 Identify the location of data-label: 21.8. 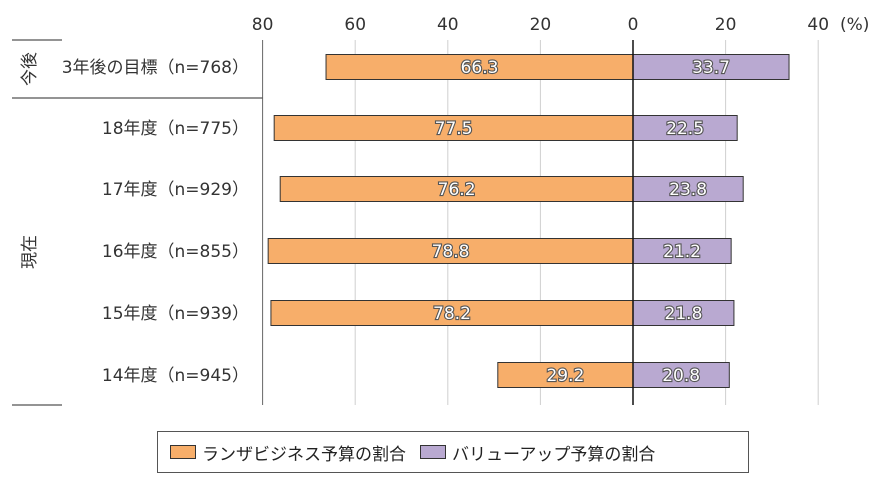
(684, 314).